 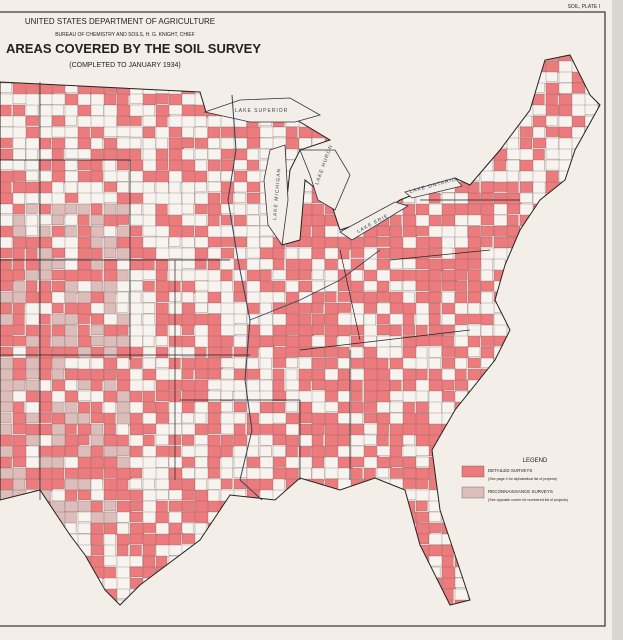 I want to click on legend-box, so click(x=508, y=482).